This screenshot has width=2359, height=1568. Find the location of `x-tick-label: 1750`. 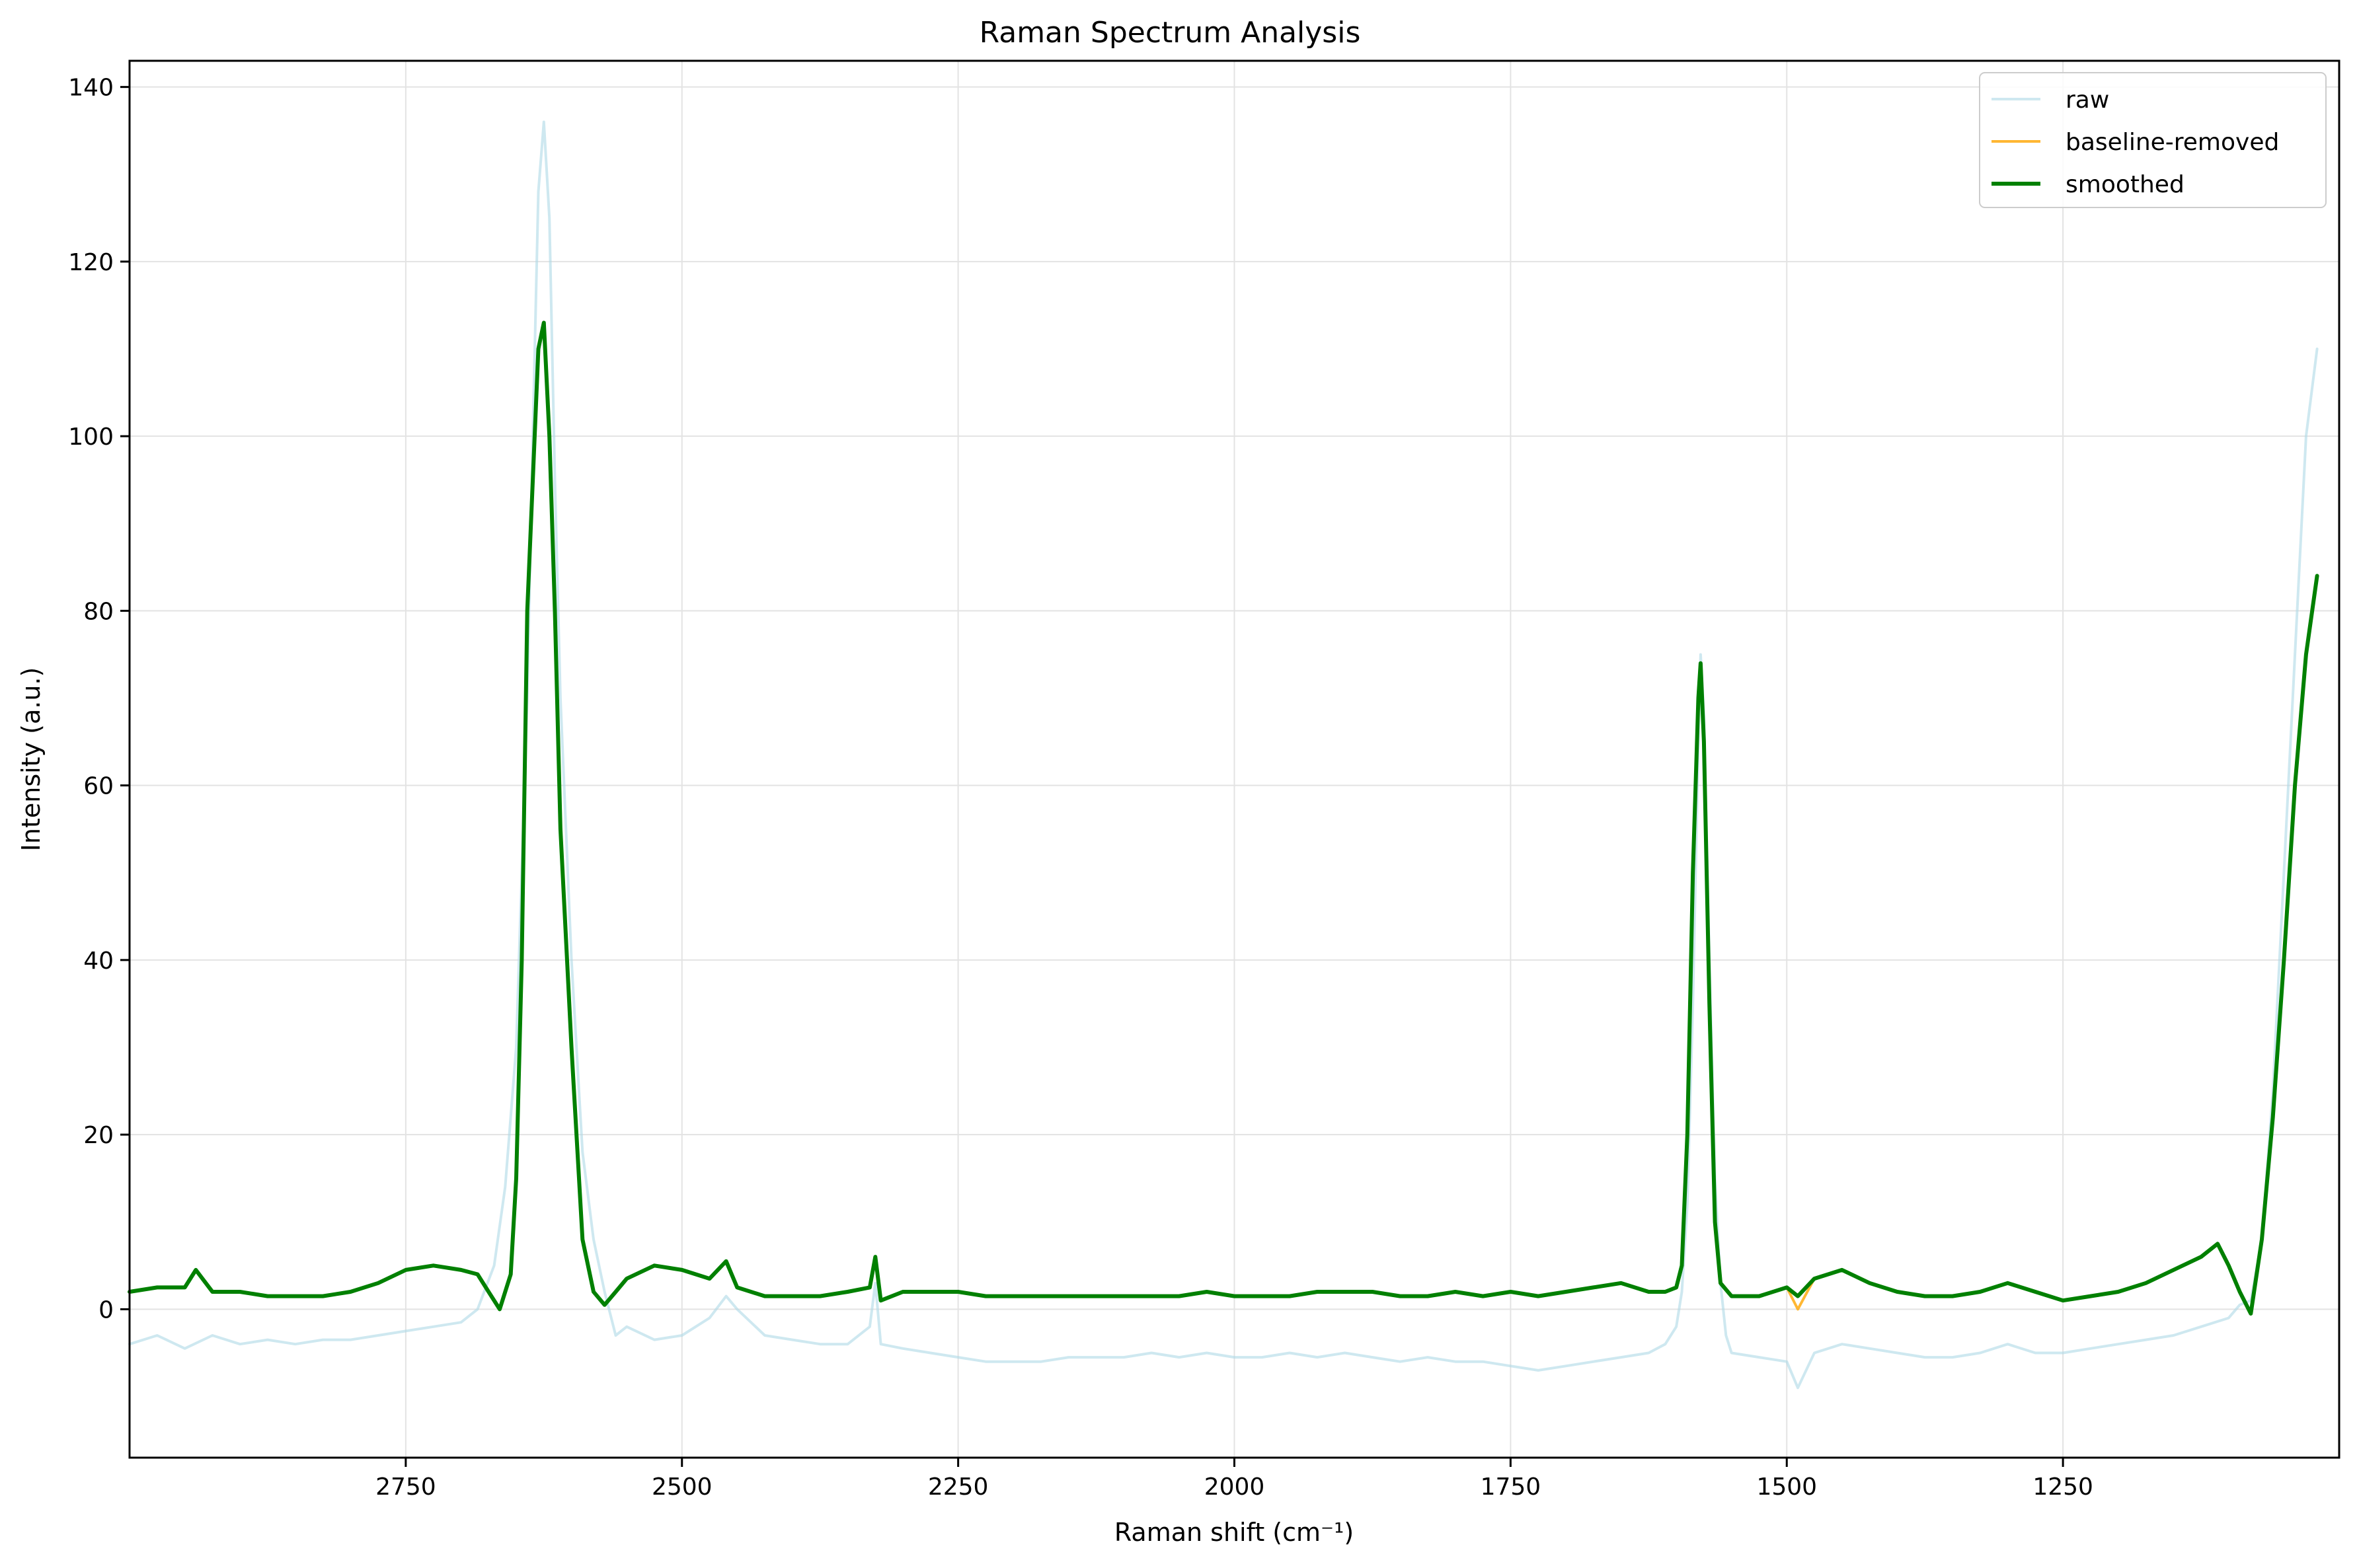

x-tick-label: 1750 is located at coordinates (1511, 1487).